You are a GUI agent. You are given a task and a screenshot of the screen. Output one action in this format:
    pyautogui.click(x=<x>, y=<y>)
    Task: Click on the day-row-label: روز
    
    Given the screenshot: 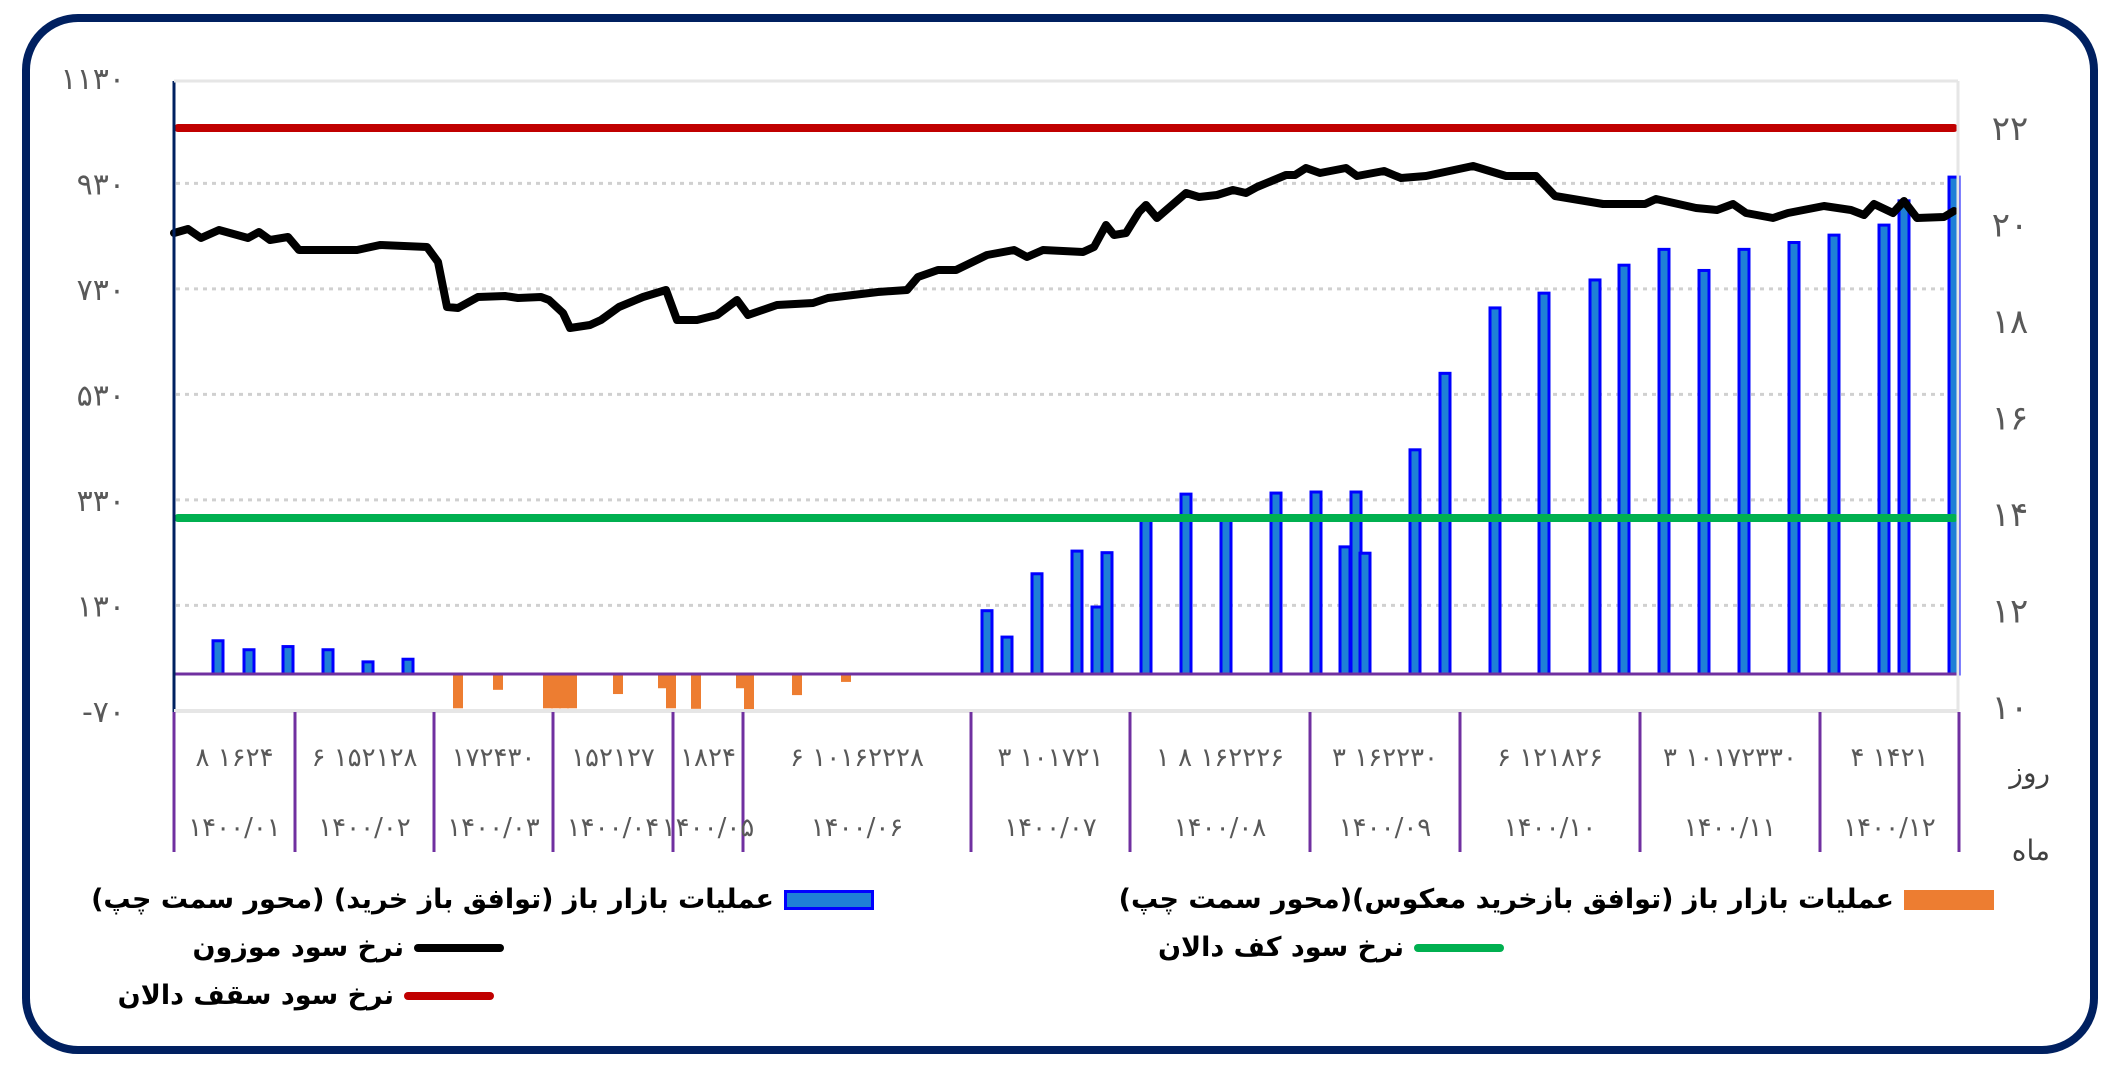 What is the action you would take?
    pyautogui.click(x=2028, y=772)
    